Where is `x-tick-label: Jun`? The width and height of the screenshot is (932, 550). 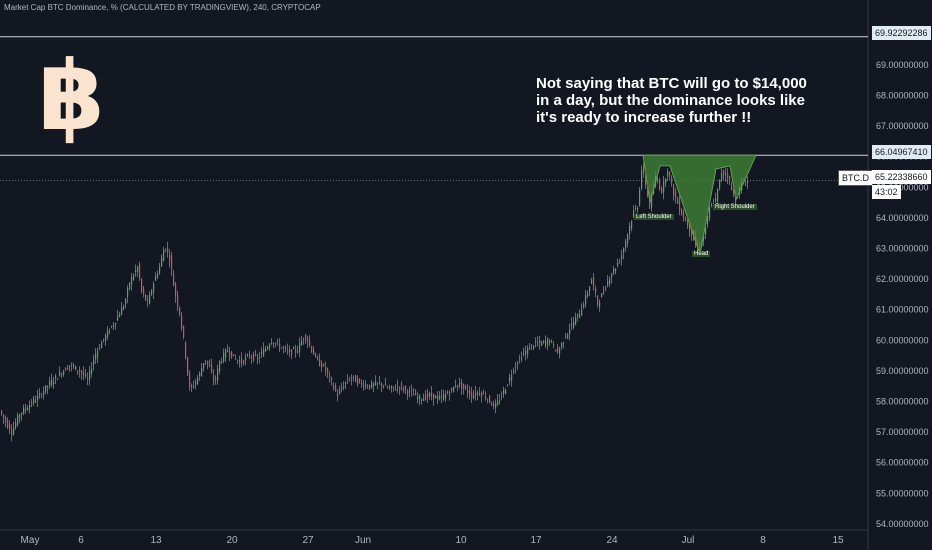
x-tick-label: Jun is located at coordinates (363, 540).